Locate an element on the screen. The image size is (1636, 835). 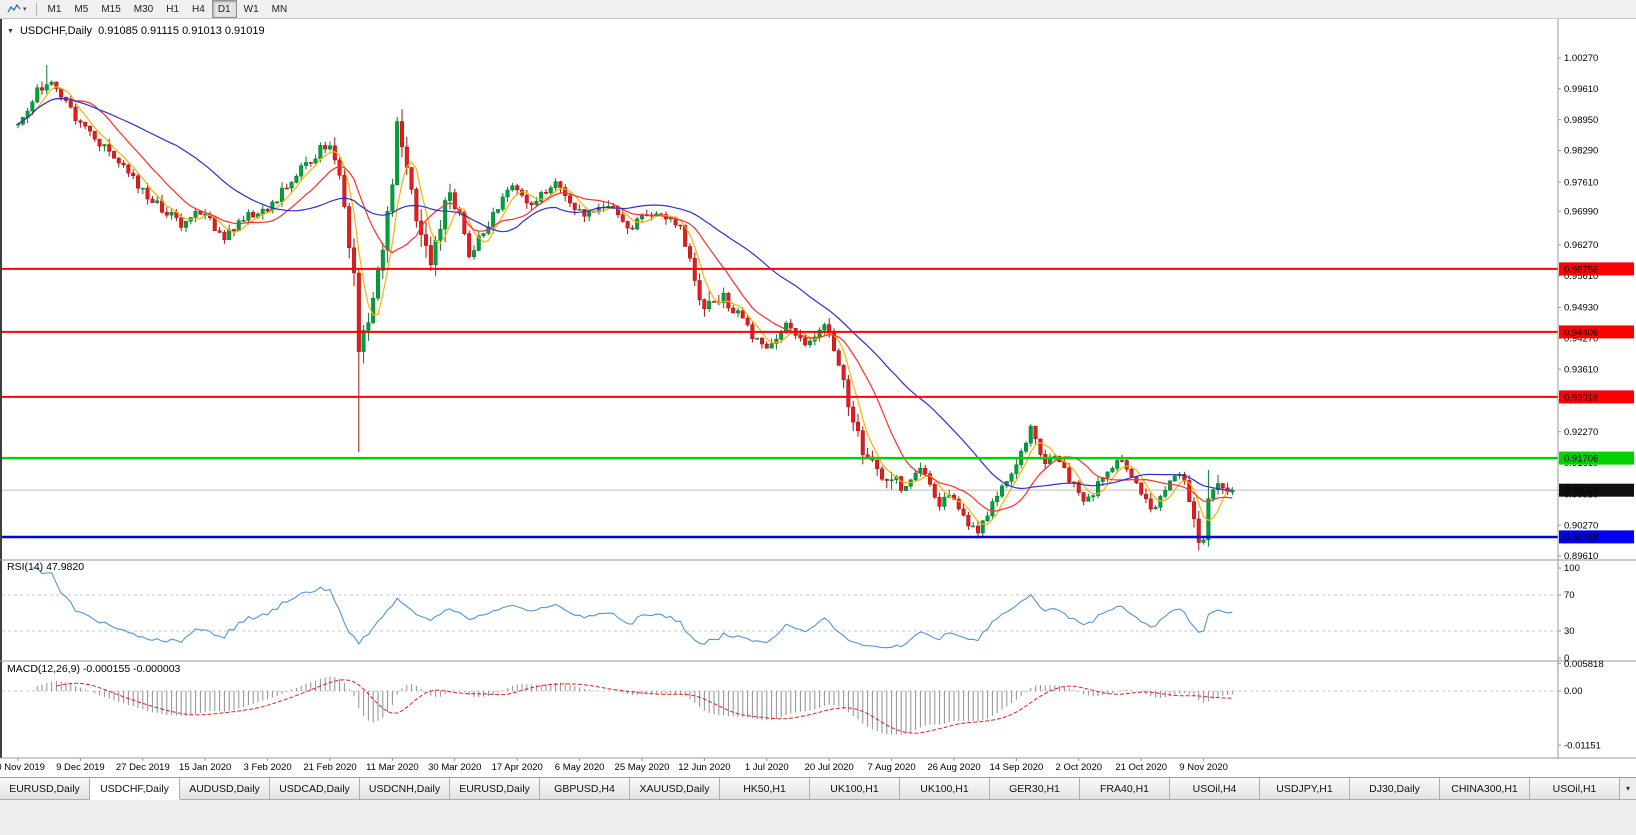
rsi-name: RSI(14) is located at coordinates (25, 567).